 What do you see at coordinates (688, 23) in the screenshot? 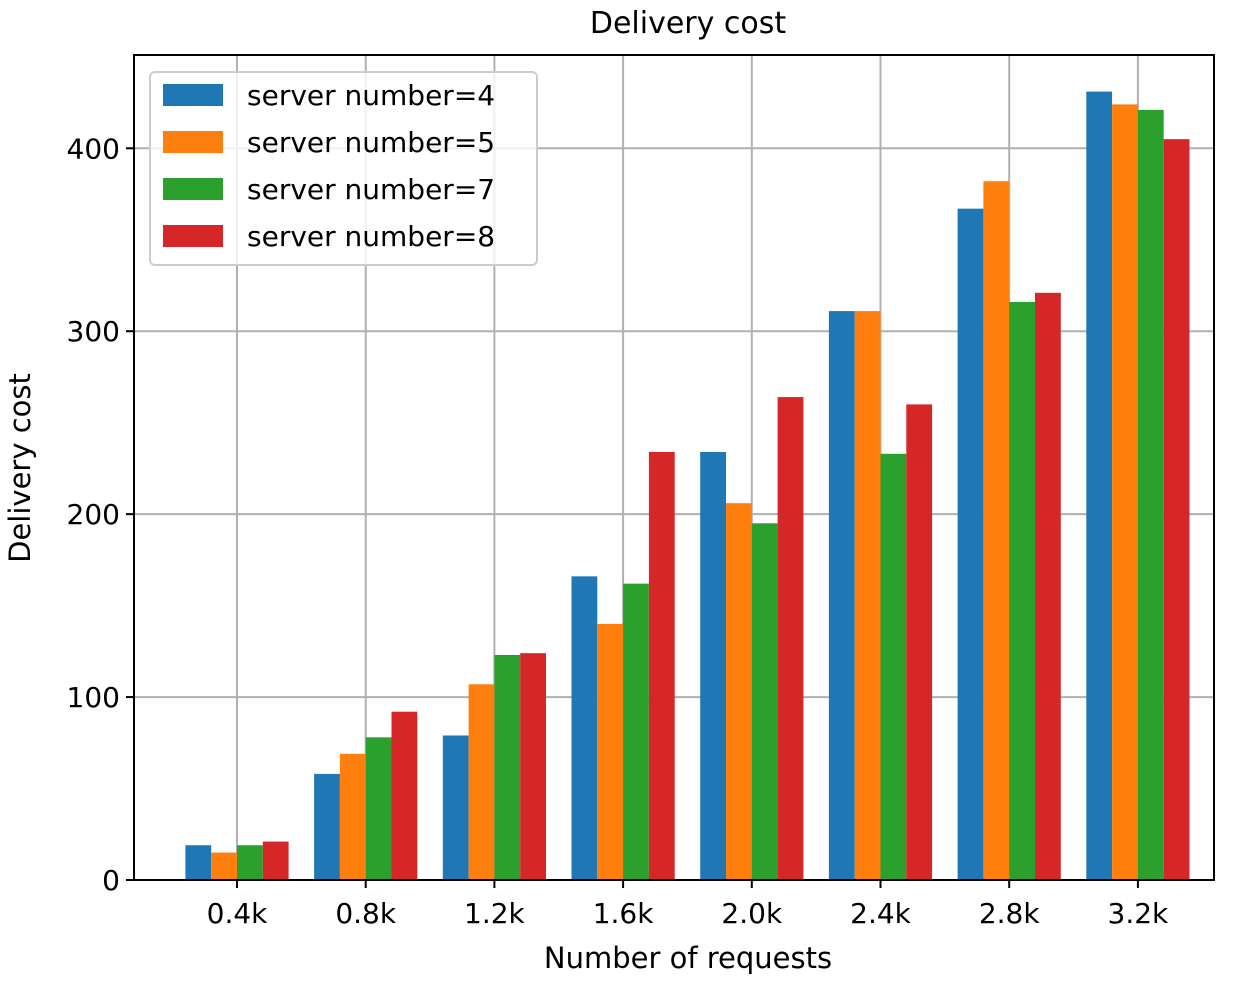
I see `chart-title: Delivery cost` at bounding box center [688, 23].